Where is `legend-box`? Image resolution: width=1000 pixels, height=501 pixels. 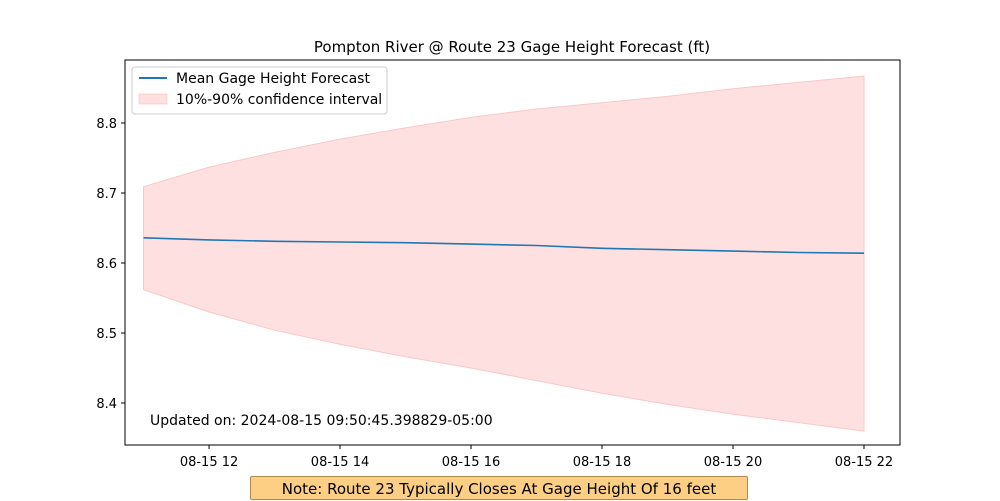
legend-box is located at coordinates (259, 90).